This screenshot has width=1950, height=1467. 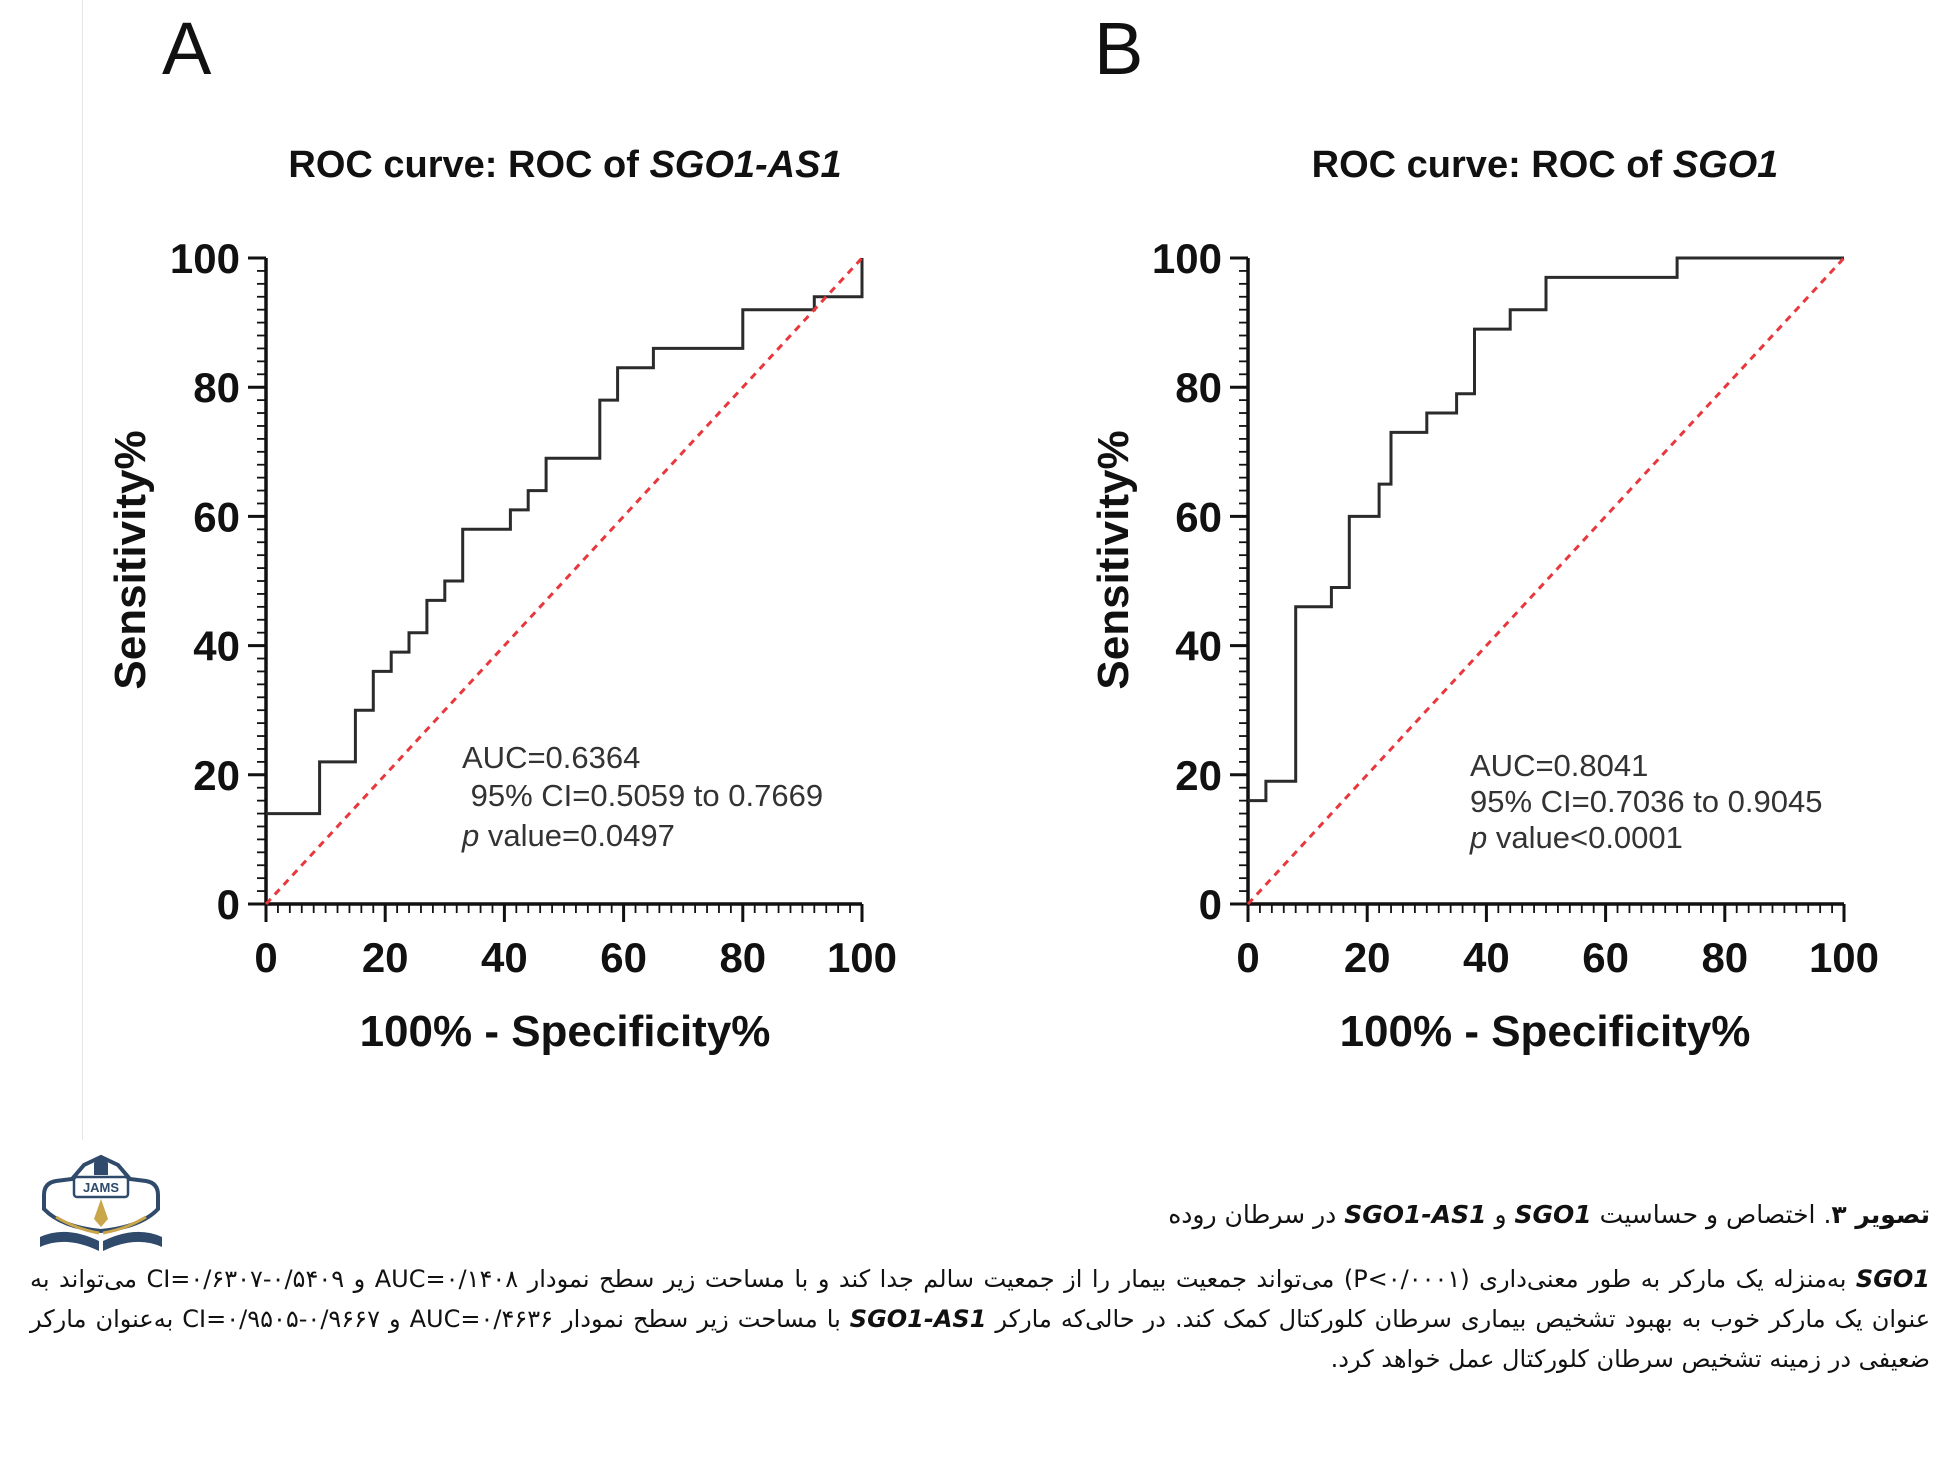 I want to click on x-tick-label-b: 0, so click(x=1247, y=957).